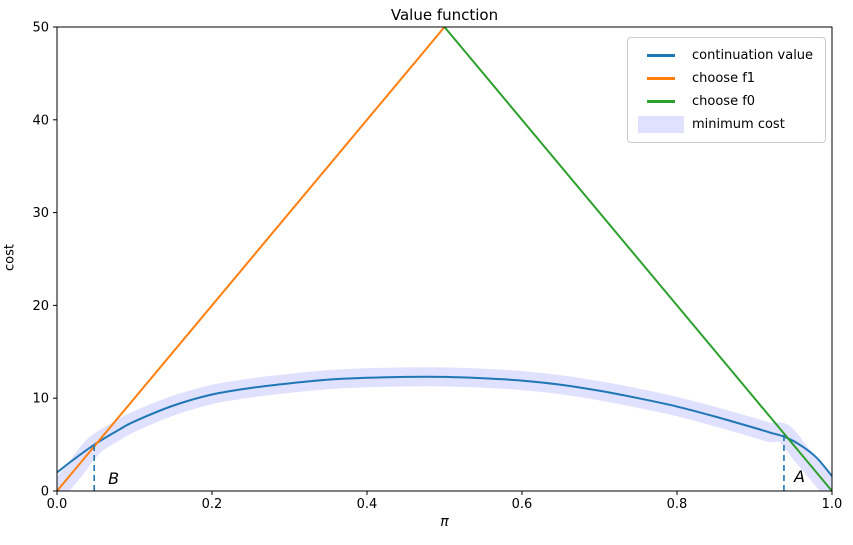  I want to click on x-axis-label: π, so click(444, 522).